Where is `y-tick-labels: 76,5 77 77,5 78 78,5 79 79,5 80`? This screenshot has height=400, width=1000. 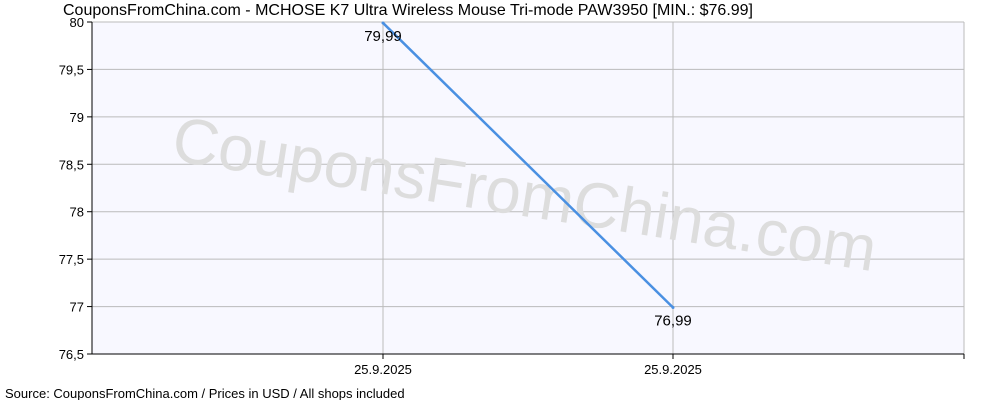 y-tick-labels: 76,5 77 77,5 78 78,5 79 79,5 80 is located at coordinates (71, 188).